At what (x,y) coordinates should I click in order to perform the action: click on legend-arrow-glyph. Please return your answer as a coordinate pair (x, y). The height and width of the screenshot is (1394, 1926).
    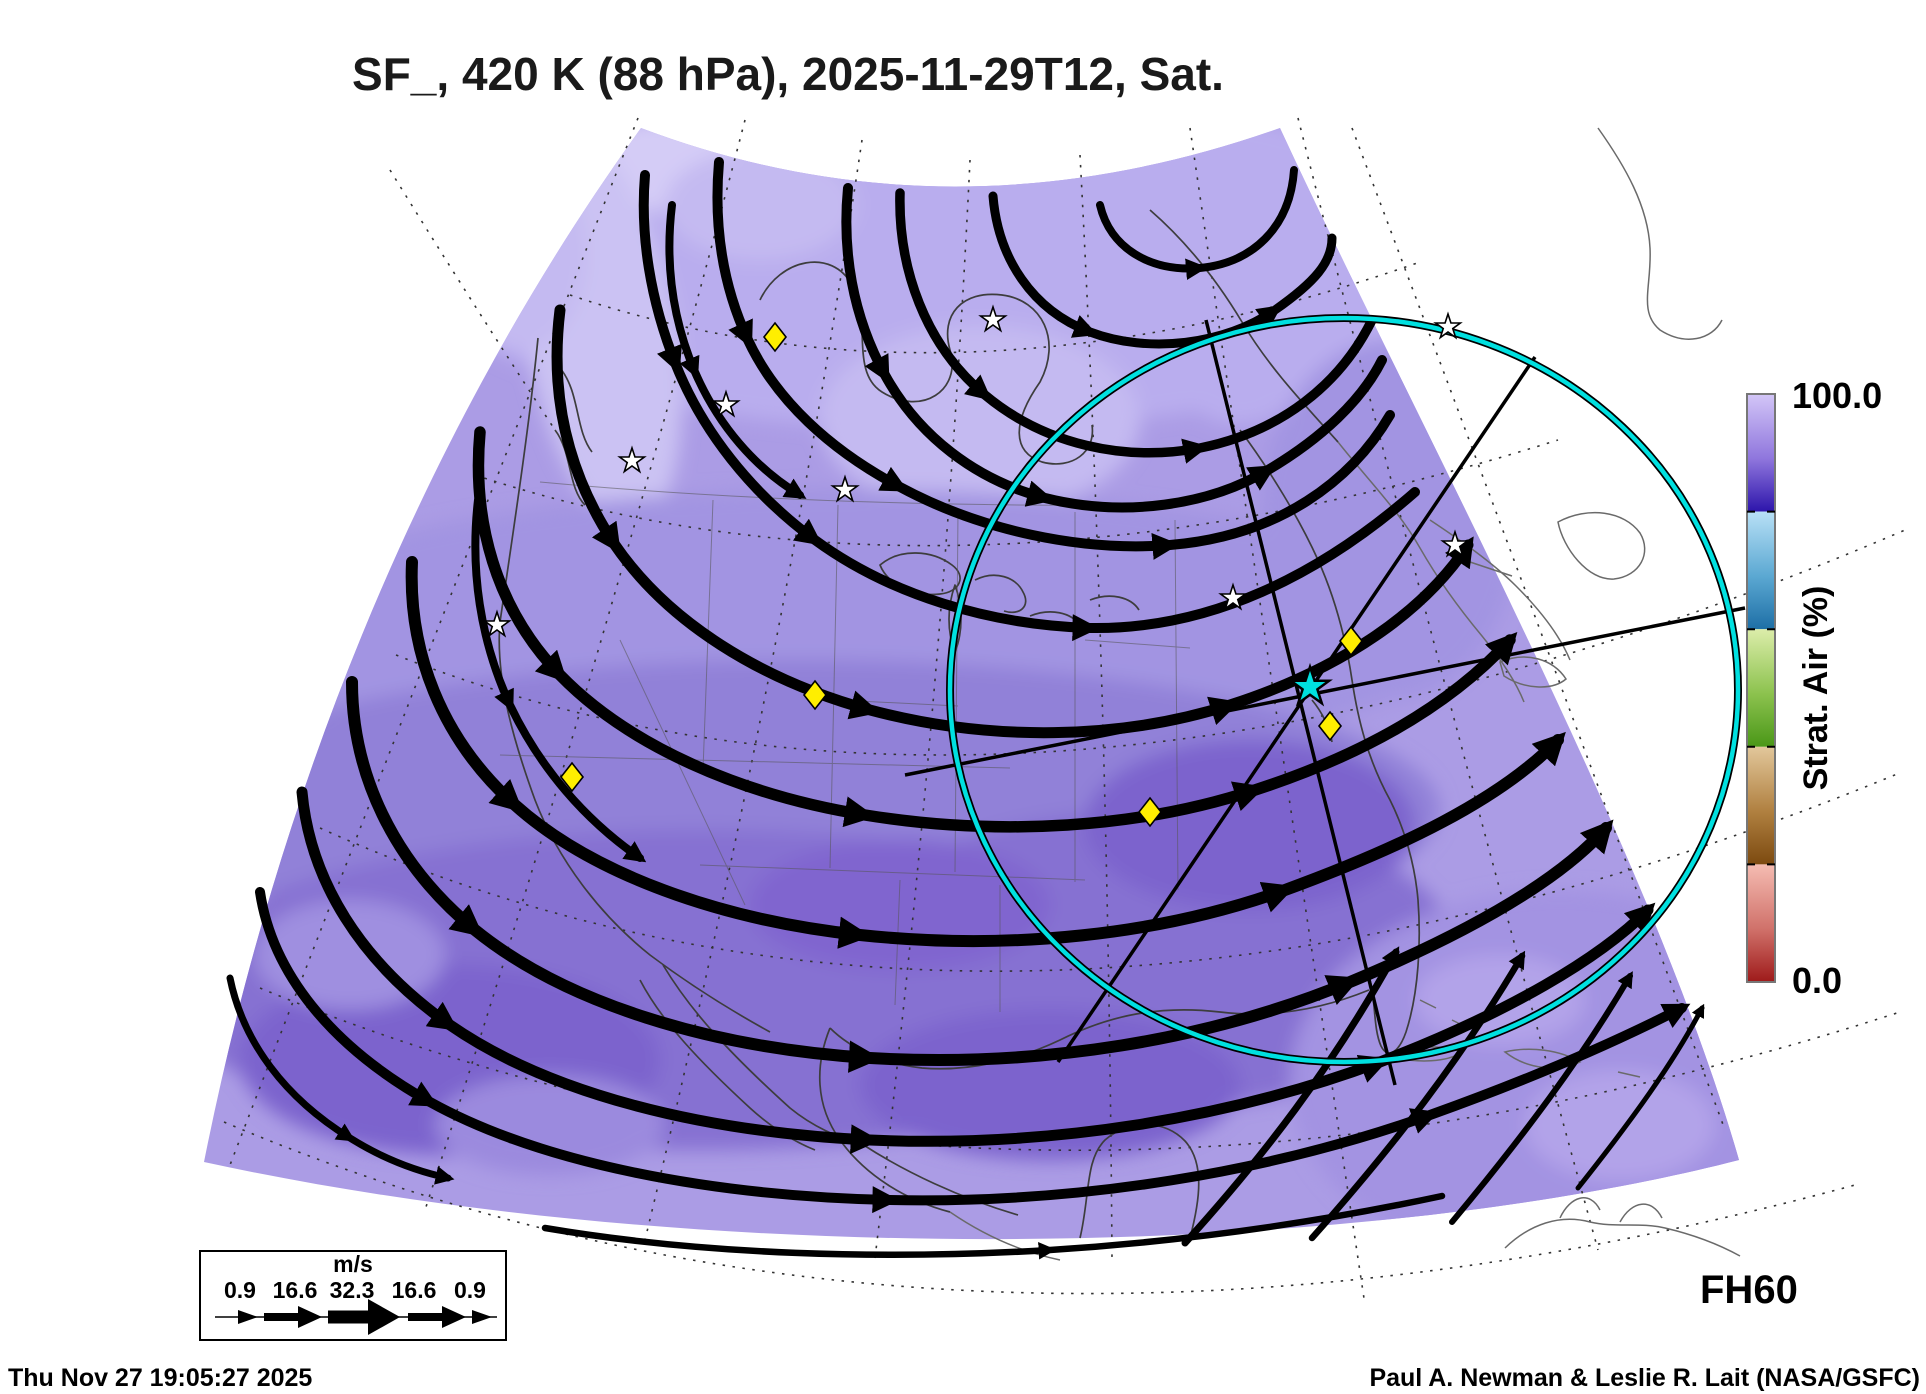
    Looking at the image, I should click on (356, 1317).